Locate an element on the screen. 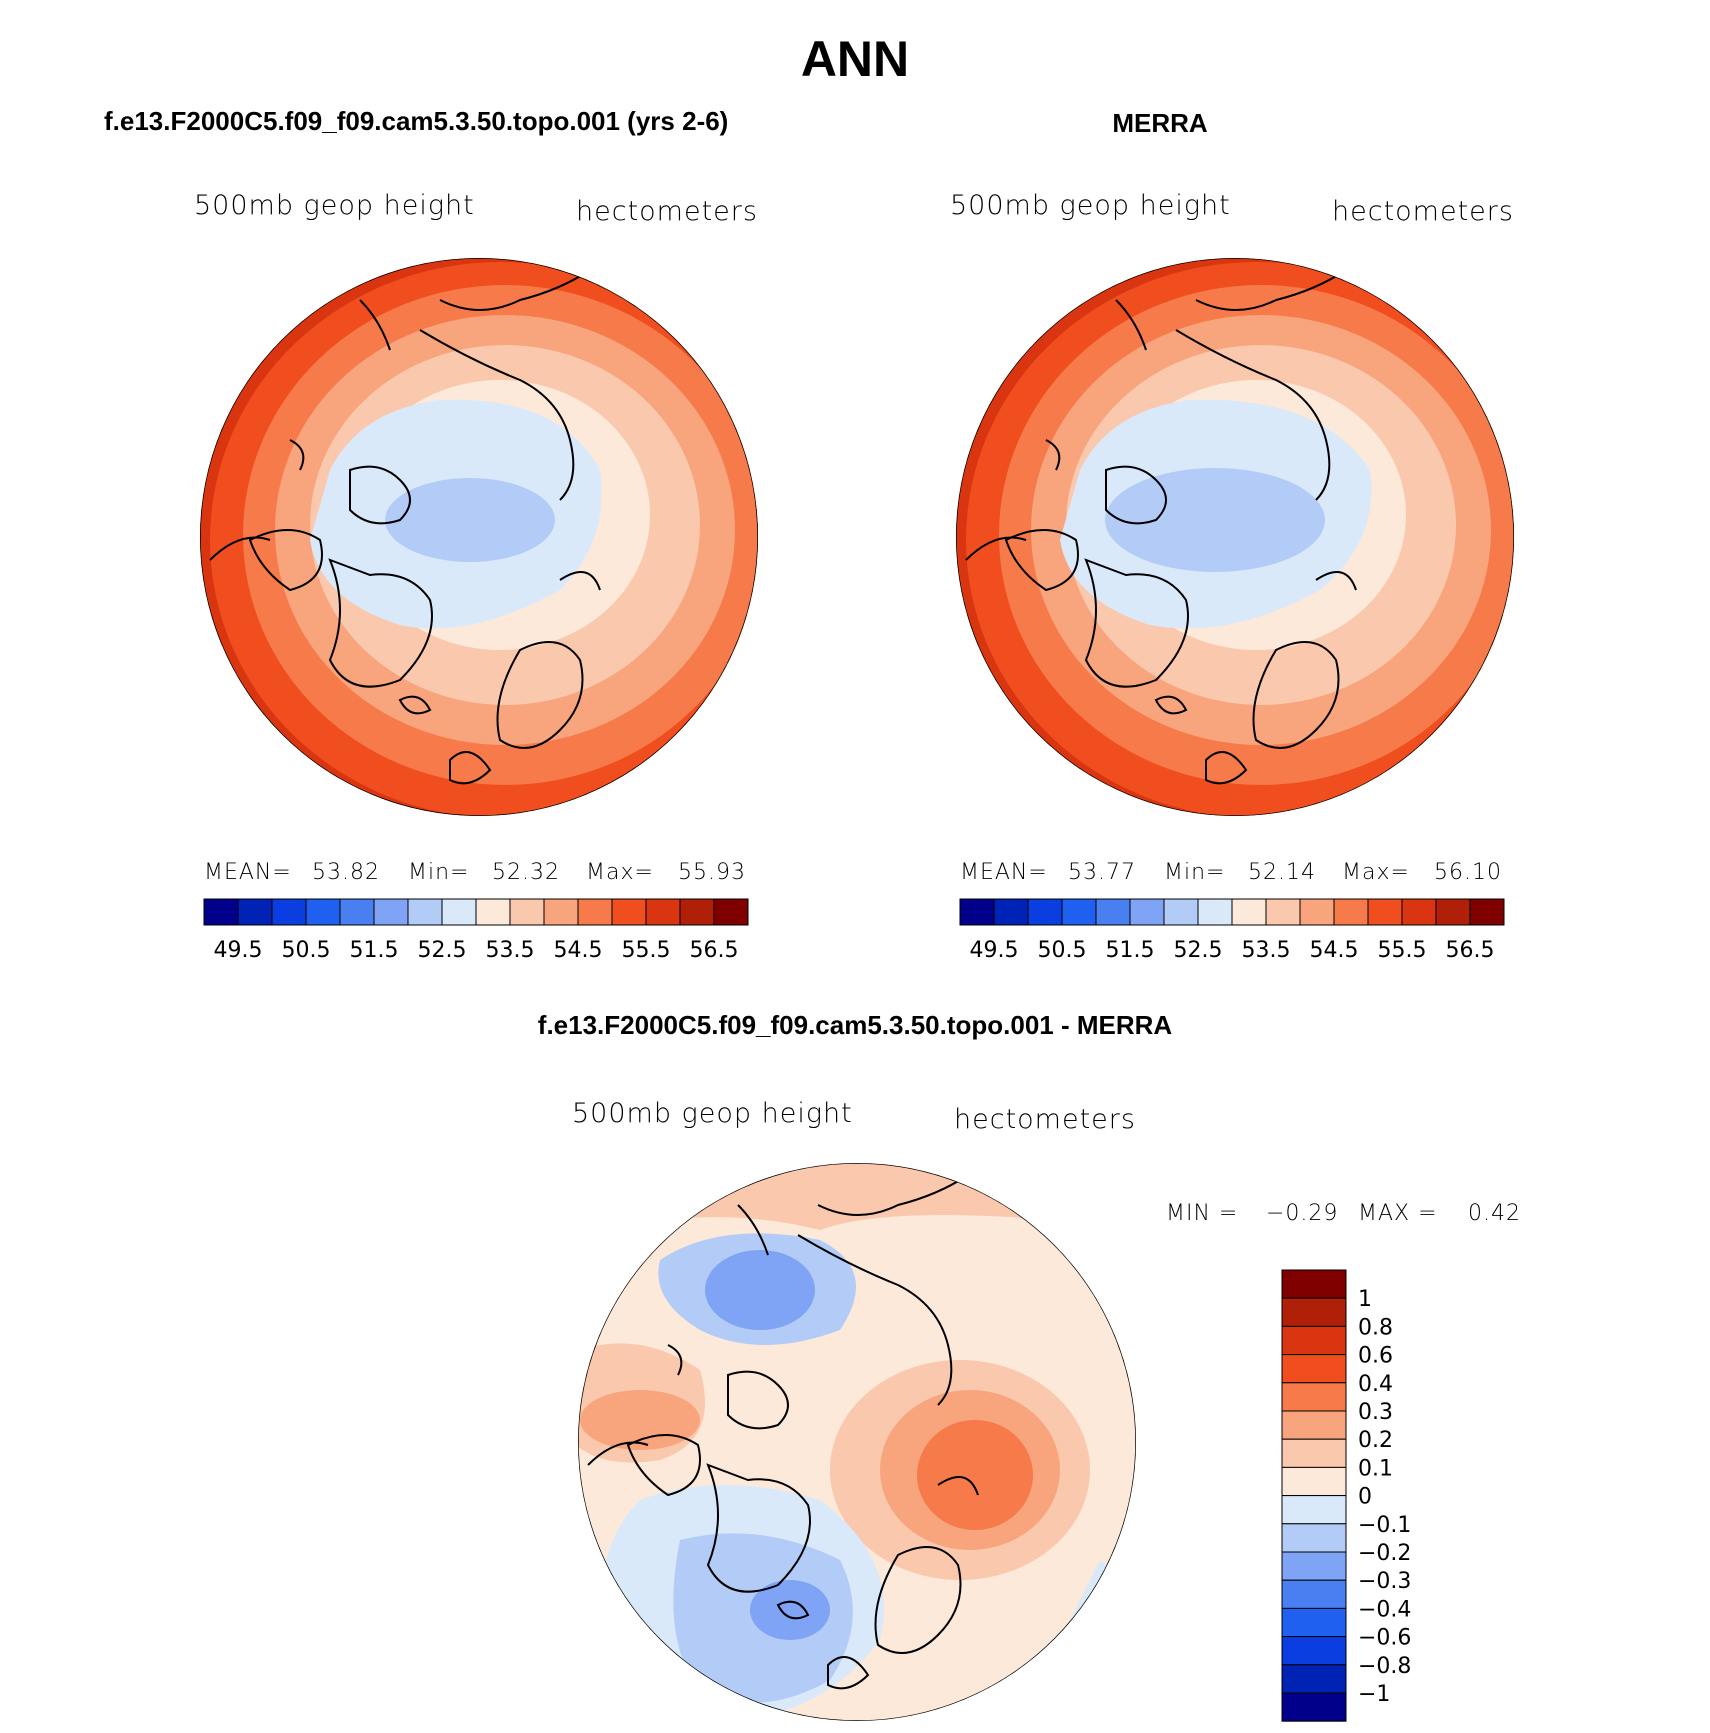  panel-2-colorbar-tick-label: 50.5 is located at coordinates (1062, 950).